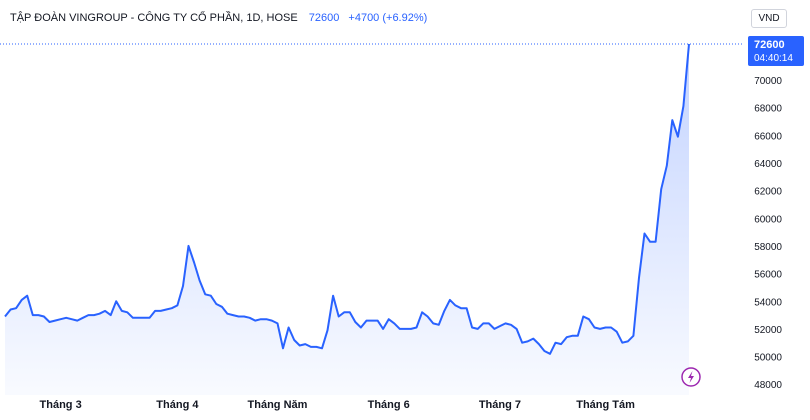  What do you see at coordinates (768, 247) in the screenshot?
I see `y-tick-label: 58000` at bounding box center [768, 247].